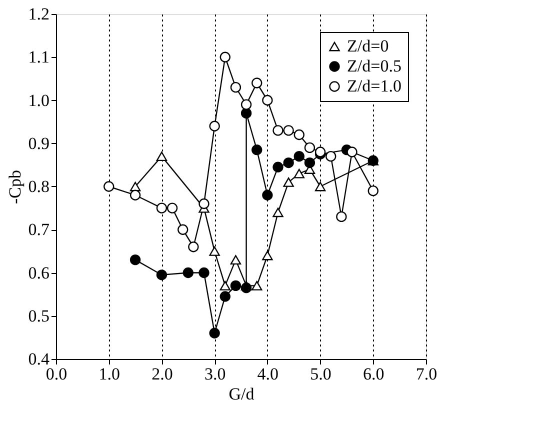  Describe the element at coordinates (368, 46) in the screenshot. I see `legend-label: Z/d=0` at that location.